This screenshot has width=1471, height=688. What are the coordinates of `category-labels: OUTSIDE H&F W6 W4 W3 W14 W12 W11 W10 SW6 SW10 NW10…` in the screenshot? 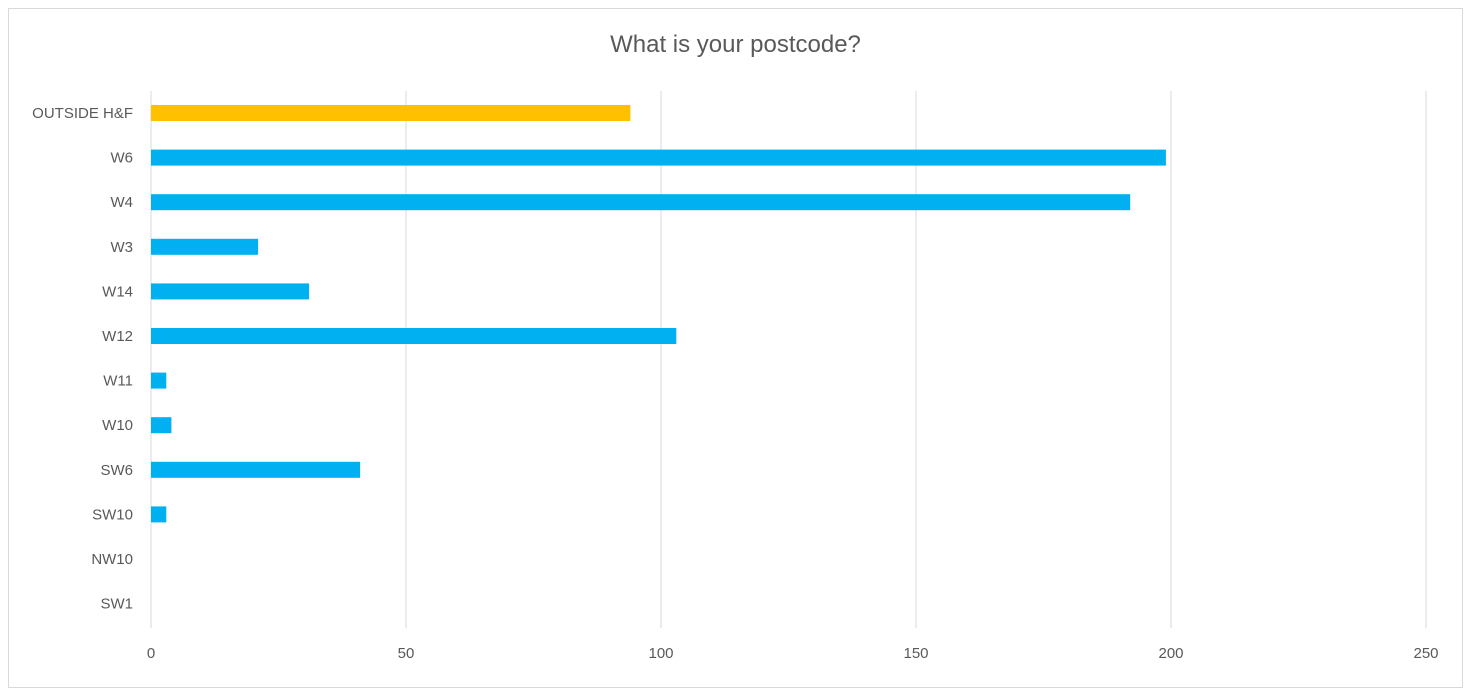 It's located at (82, 359).